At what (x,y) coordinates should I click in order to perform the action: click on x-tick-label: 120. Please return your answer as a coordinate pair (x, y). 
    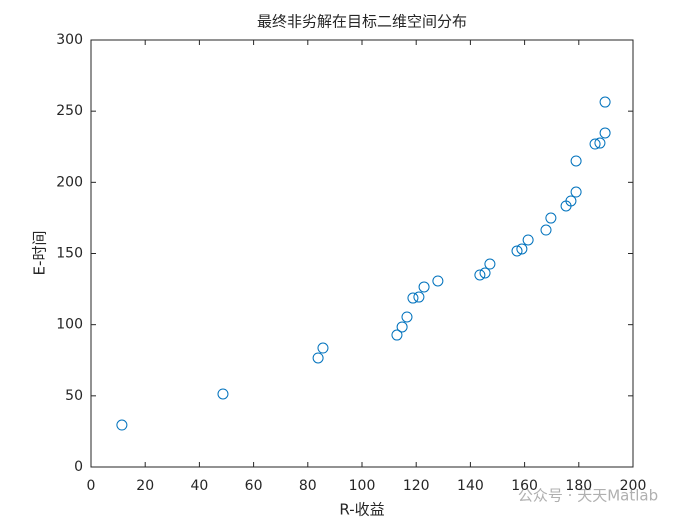
    Looking at the image, I should click on (416, 486).